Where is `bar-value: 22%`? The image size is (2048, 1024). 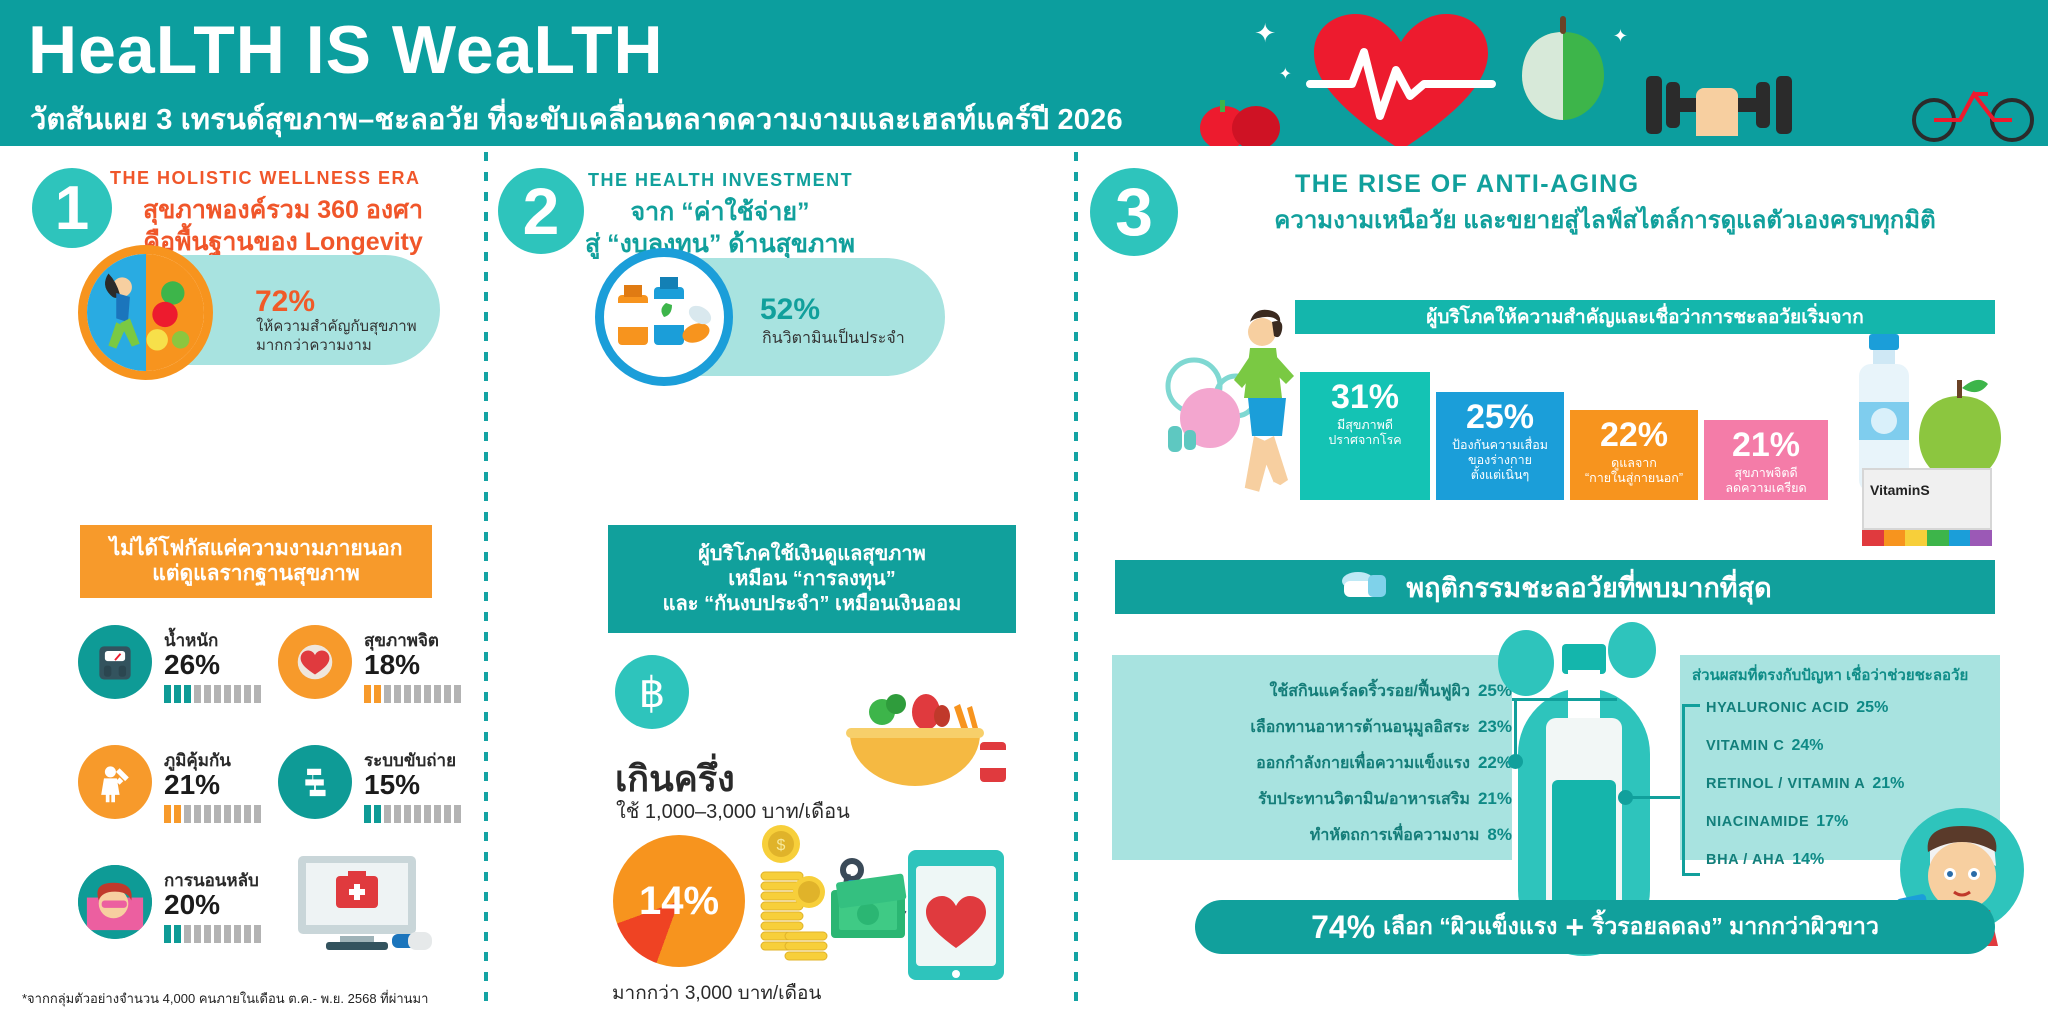
bar-value: 22% is located at coordinates (1634, 435).